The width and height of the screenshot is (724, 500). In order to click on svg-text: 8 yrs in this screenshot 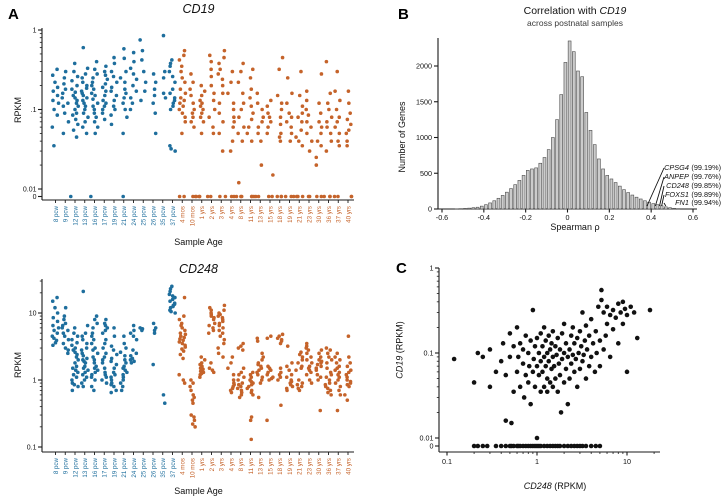, I will do `click(241, 464)`.